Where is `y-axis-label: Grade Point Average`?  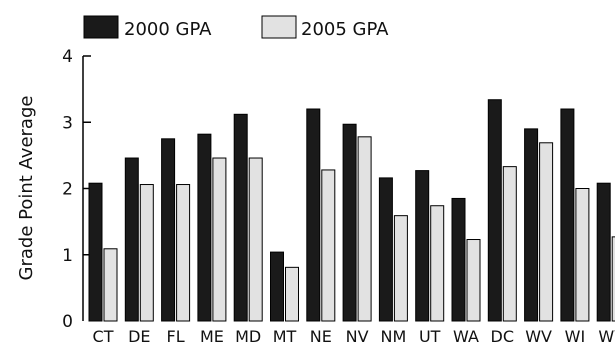 y-axis-label: Grade Point Average is located at coordinates (26, 188).